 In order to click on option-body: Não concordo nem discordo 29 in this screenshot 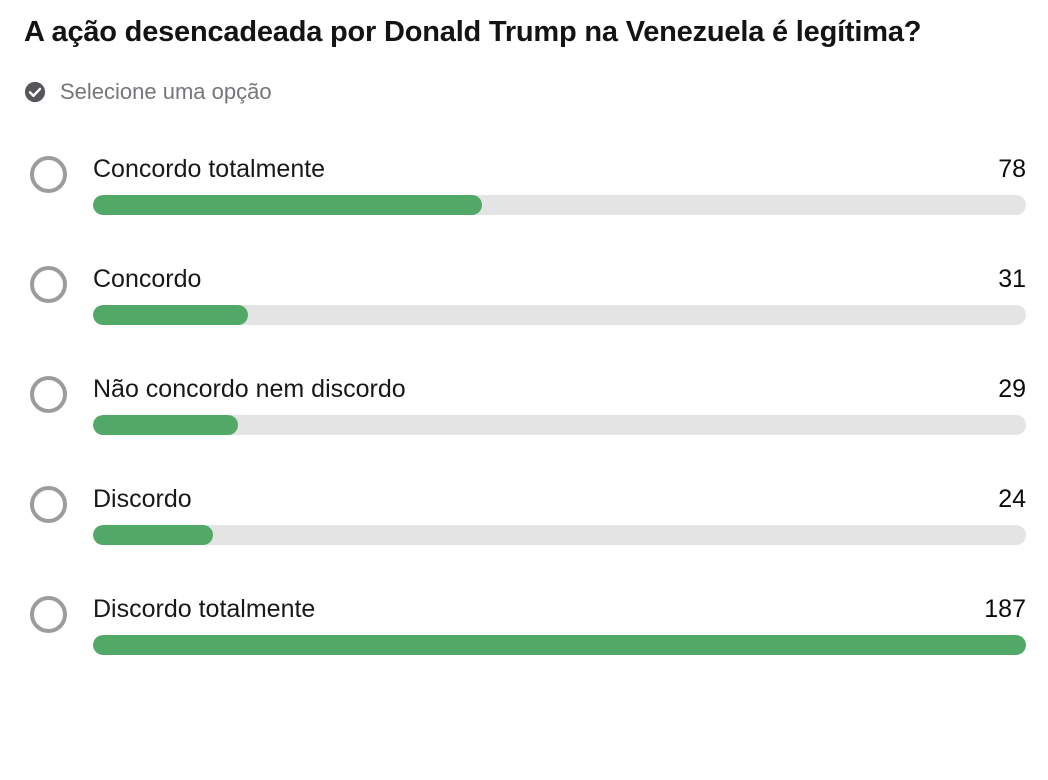, I will do `click(559, 404)`.